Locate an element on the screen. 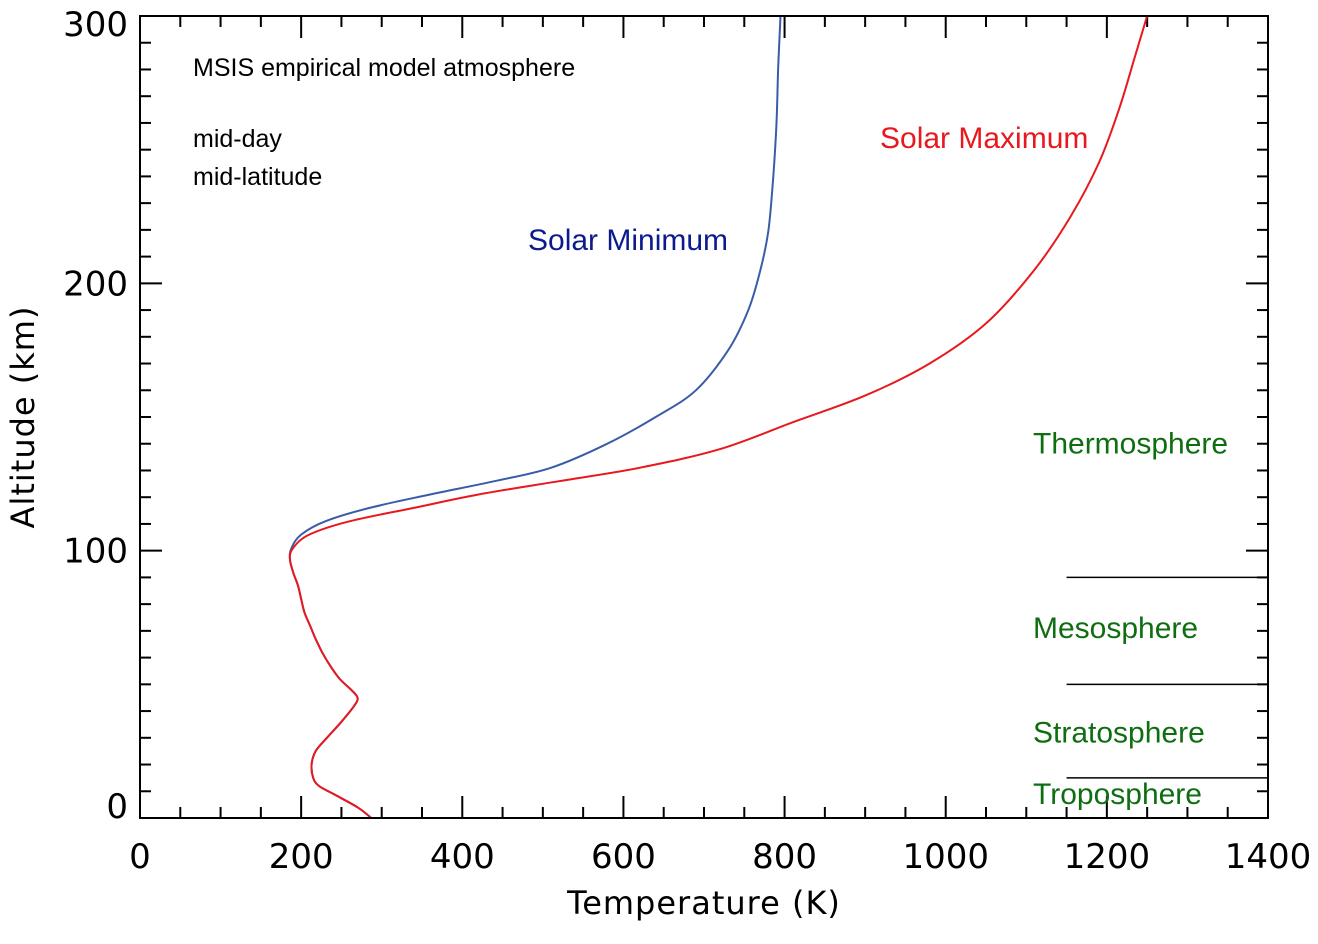 The image size is (1318, 944). region-label-stratosphere: Stratosphere is located at coordinates (1119, 732).